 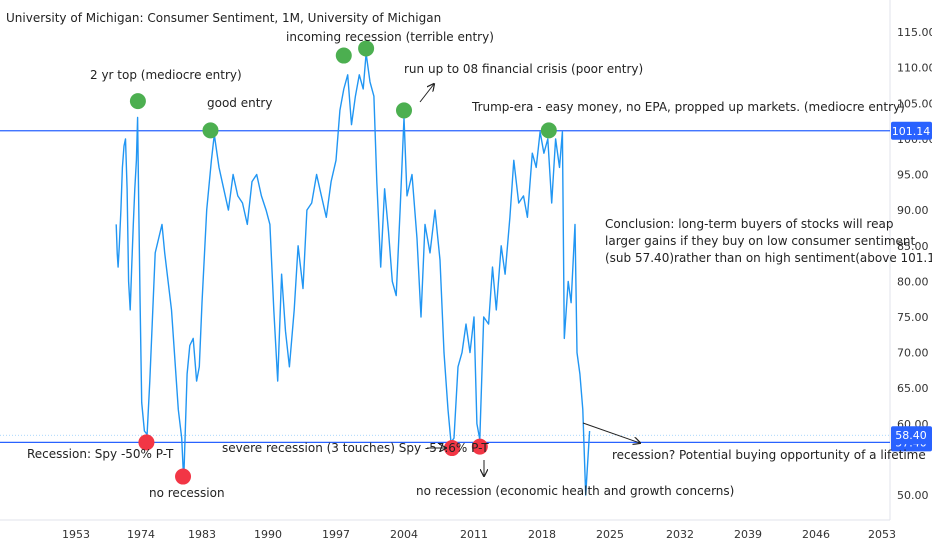 What do you see at coordinates (239, 103) in the screenshot?
I see `annotation-good-entry: good entry` at bounding box center [239, 103].